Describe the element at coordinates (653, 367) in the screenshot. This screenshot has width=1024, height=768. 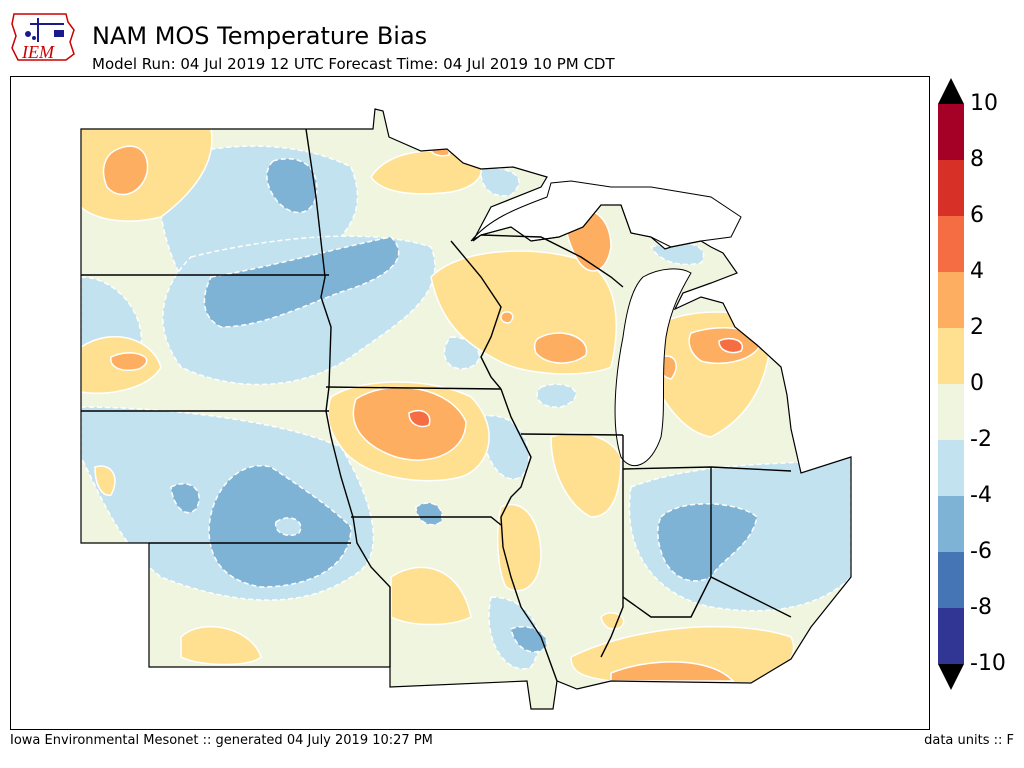
I see `lake-michigan` at that location.